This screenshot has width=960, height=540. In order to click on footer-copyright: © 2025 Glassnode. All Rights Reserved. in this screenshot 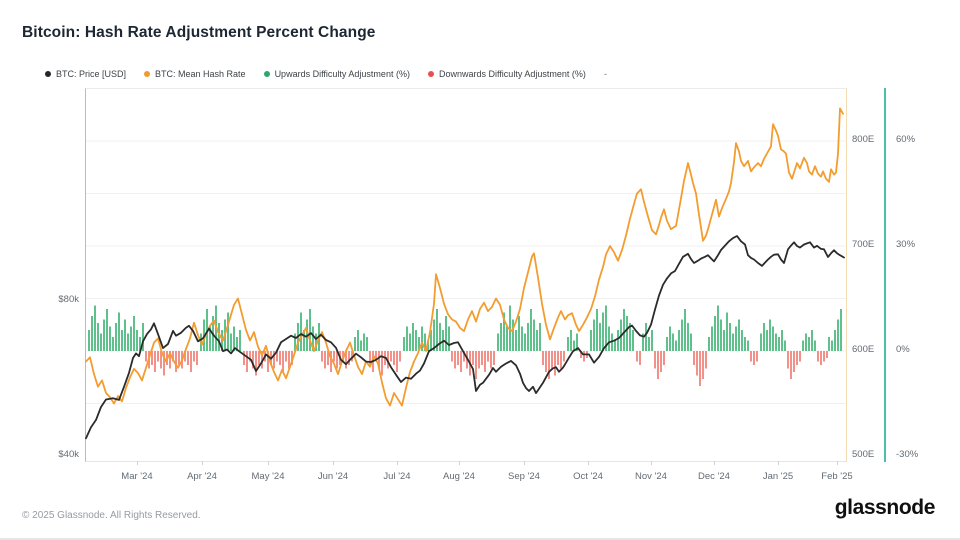, I will do `click(111, 515)`.